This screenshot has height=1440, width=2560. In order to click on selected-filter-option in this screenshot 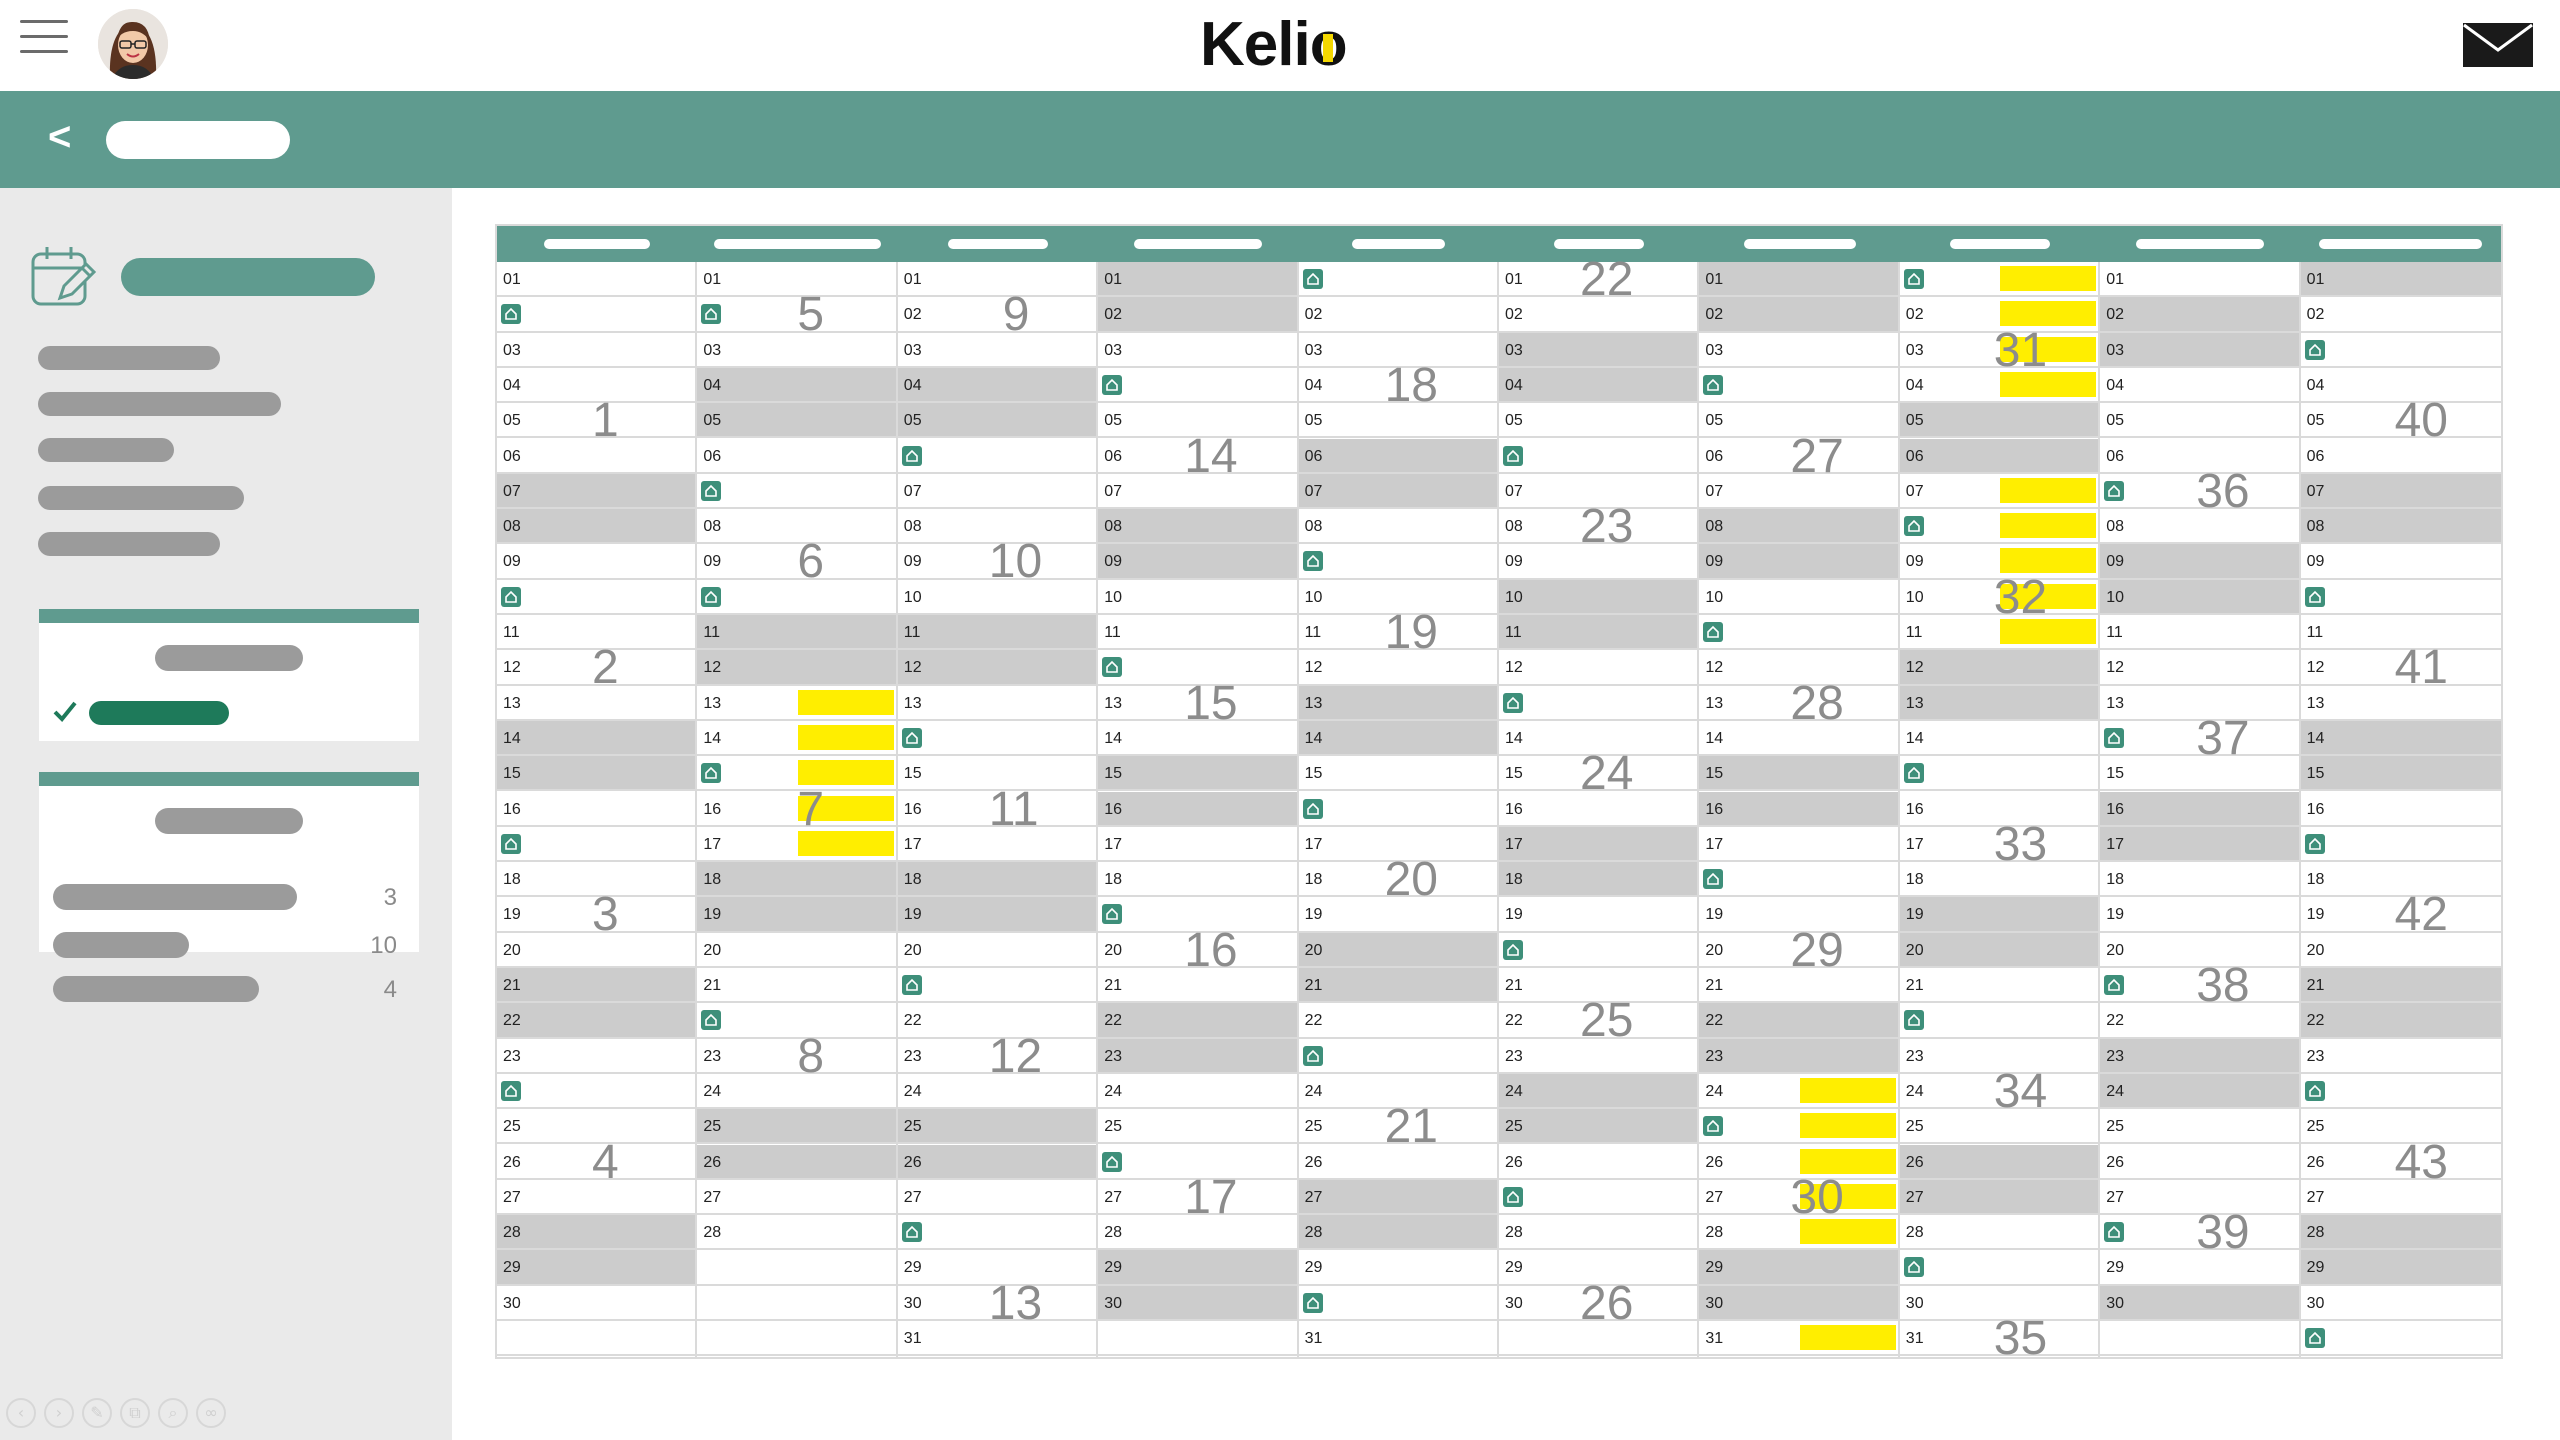, I will do `click(159, 713)`.